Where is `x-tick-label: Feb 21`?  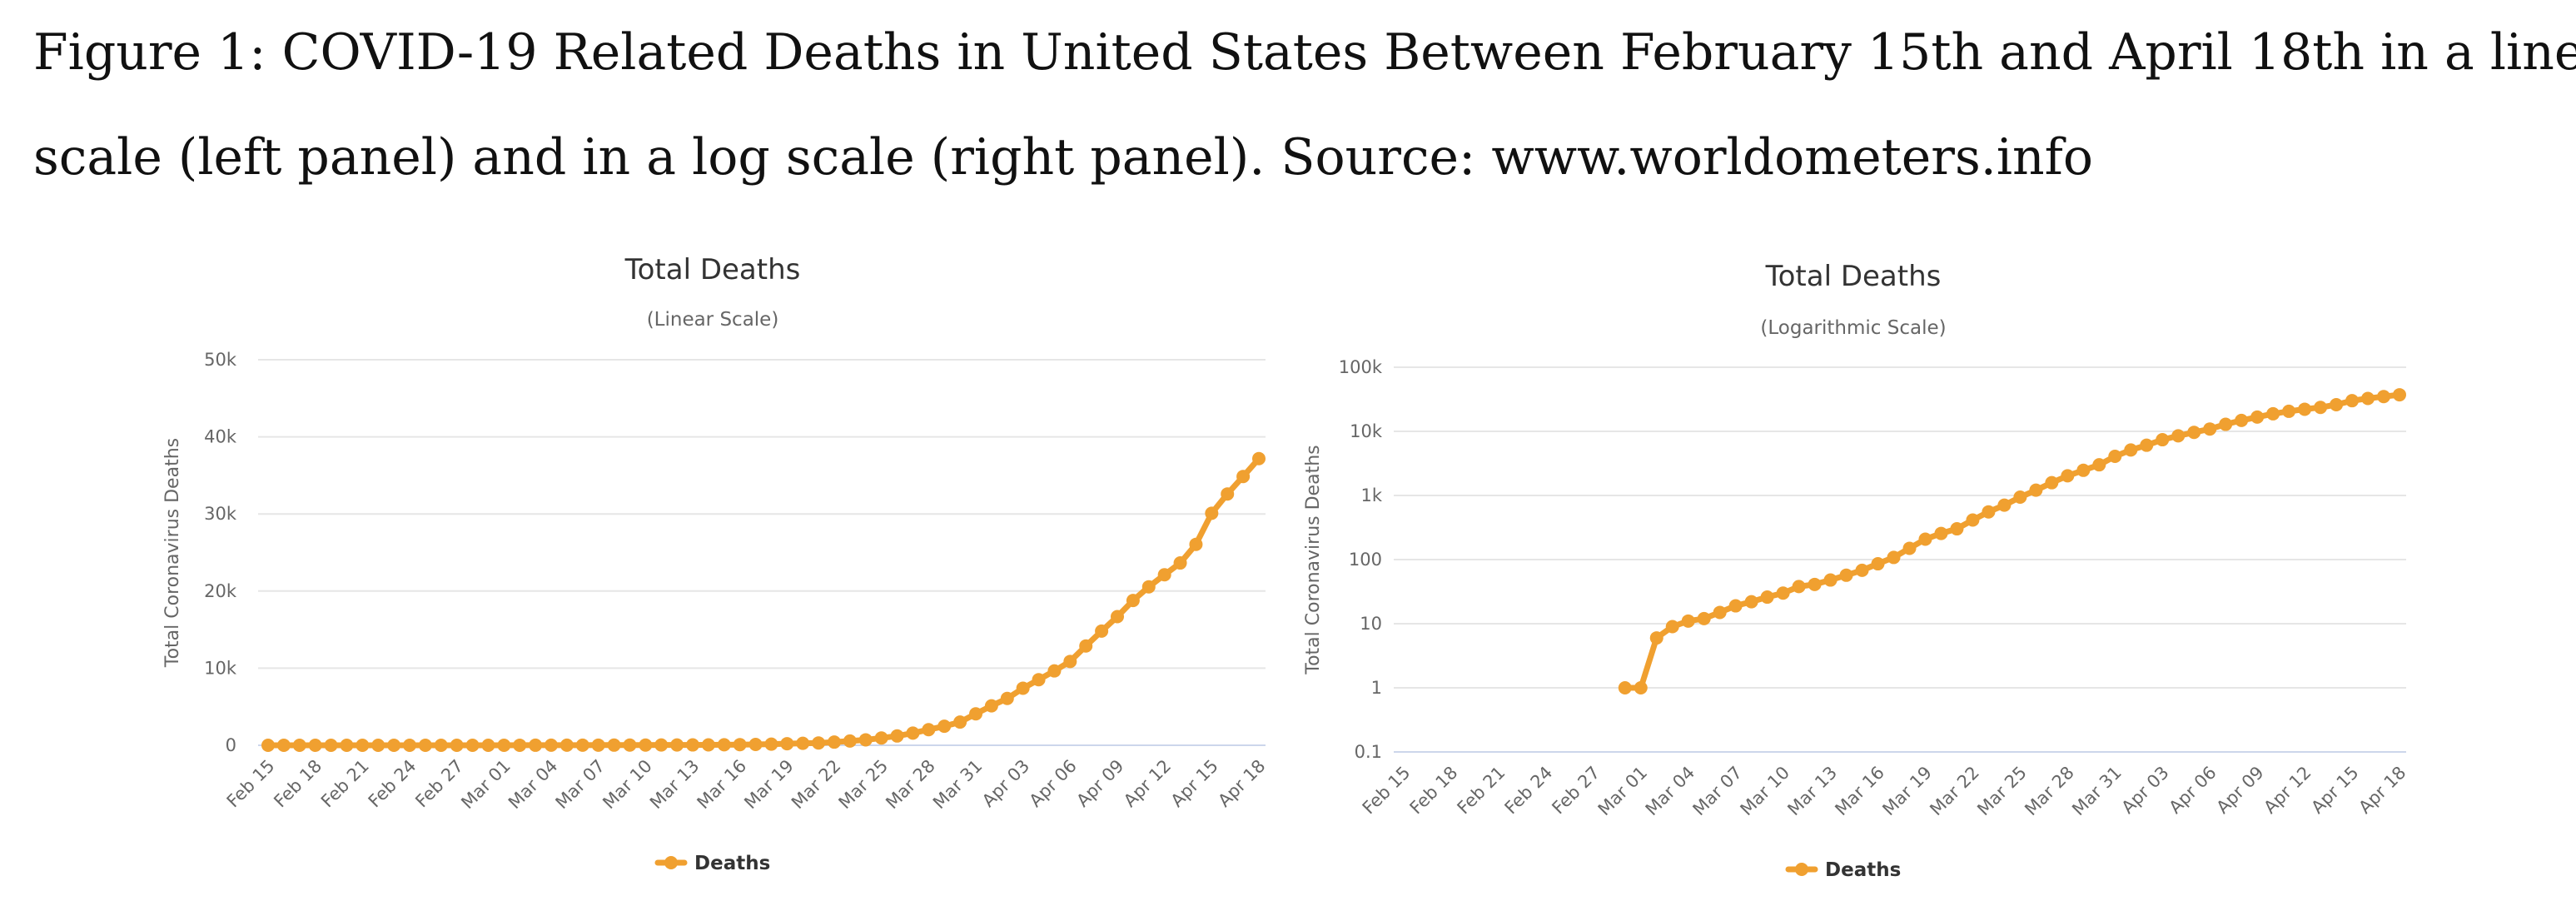
x-tick-label: Feb 21 is located at coordinates (1481, 791).